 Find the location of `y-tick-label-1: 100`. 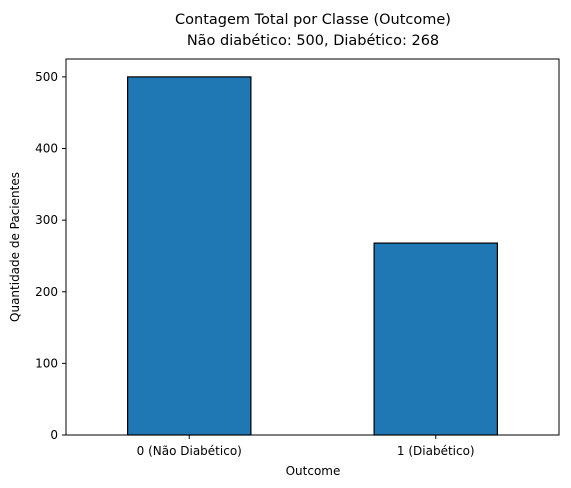

y-tick-label-1: 100 is located at coordinates (46, 363).